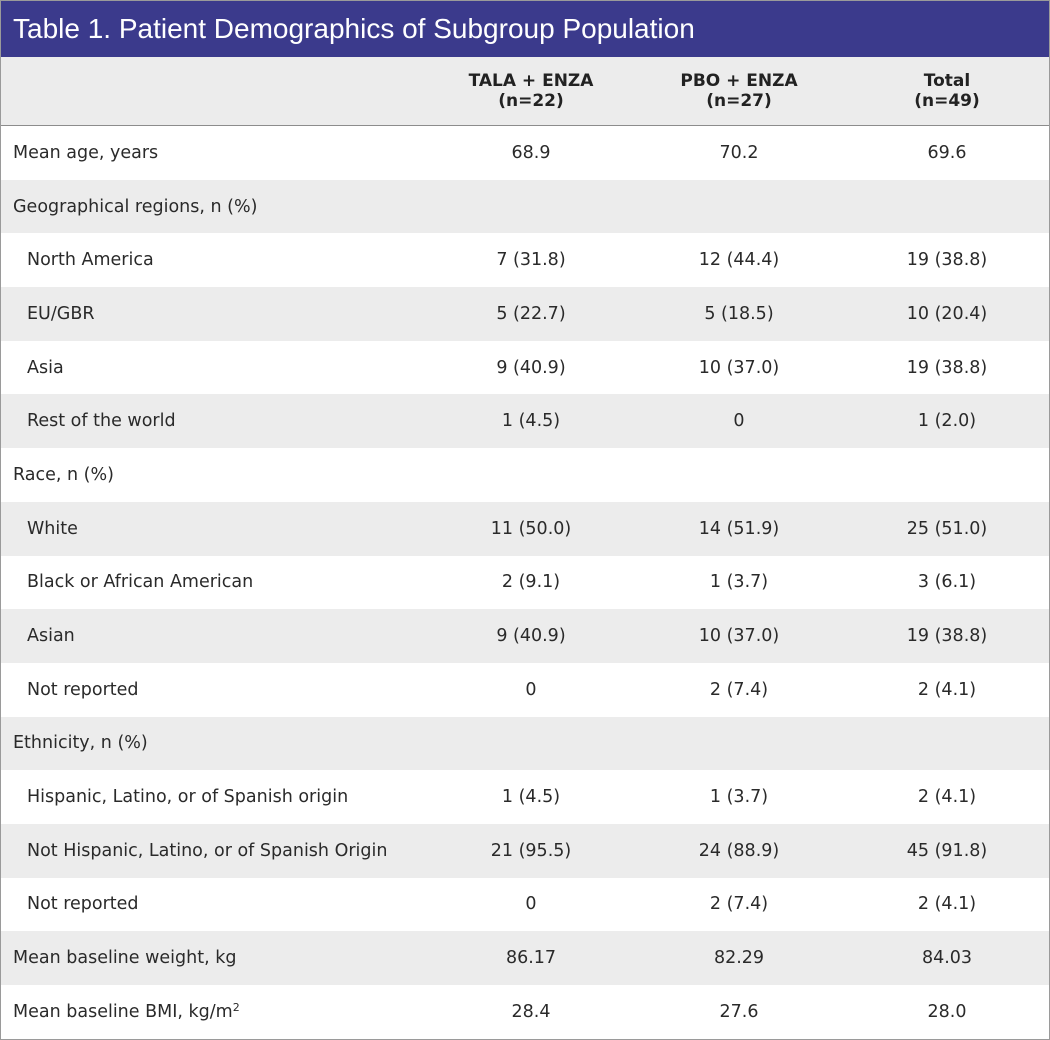 Image resolution: width=1050 pixels, height=1040 pixels. Describe the element at coordinates (61, 313) in the screenshot. I see `row-label: EU/GBR` at that location.